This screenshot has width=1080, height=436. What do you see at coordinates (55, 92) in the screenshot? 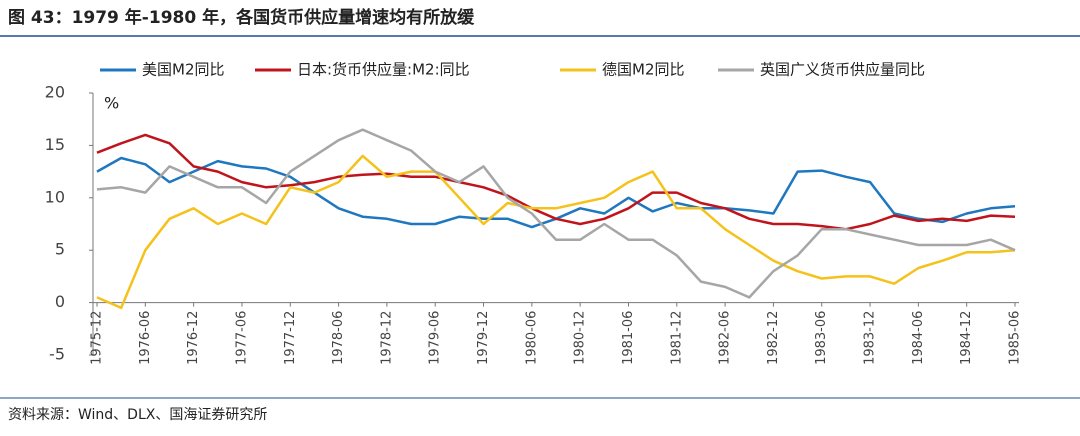
I see `y-tick-label: 20` at bounding box center [55, 92].